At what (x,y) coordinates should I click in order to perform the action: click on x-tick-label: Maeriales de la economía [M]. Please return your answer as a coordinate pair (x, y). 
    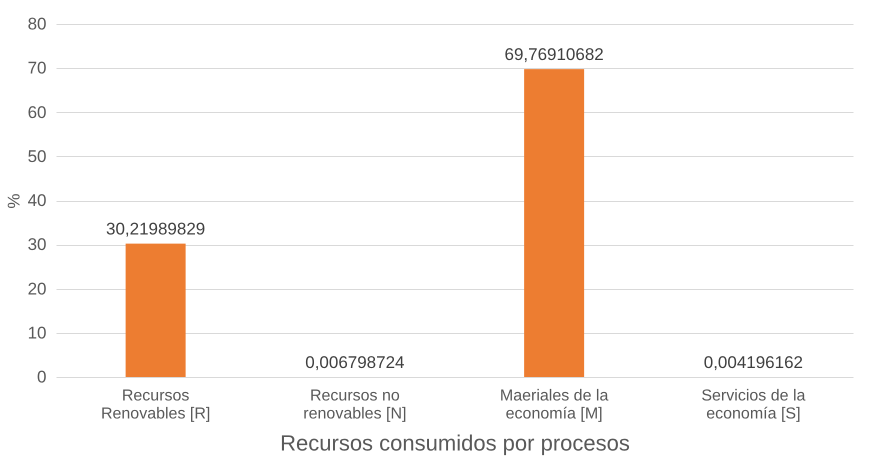
    Looking at the image, I should click on (554, 405).